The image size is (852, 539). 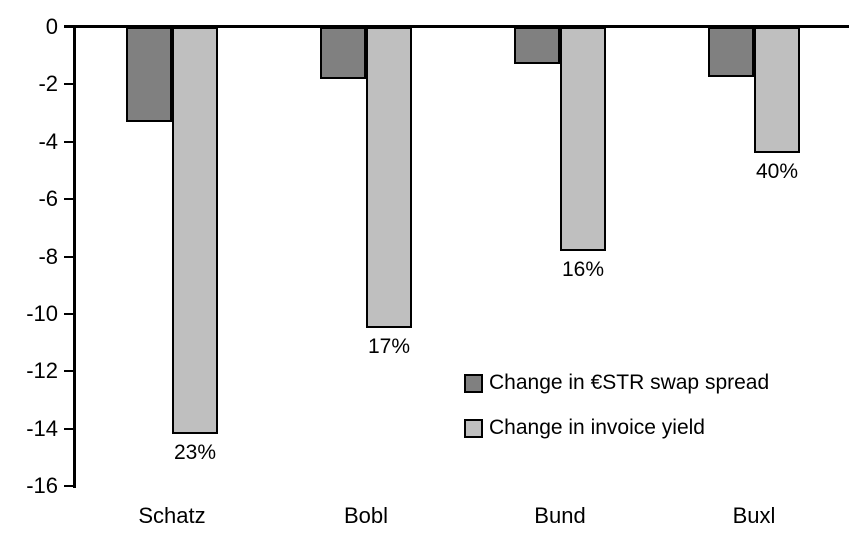 What do you see at coordinates (473, 428) in the screenshot?
I see `legend-swatch-invoice-yield` at bounding box center [473, 428].